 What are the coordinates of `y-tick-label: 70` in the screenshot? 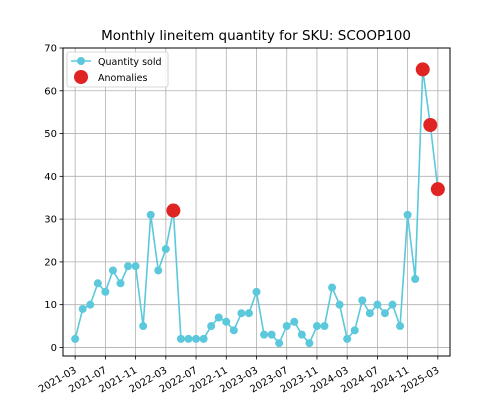 It's located at (50, 49).